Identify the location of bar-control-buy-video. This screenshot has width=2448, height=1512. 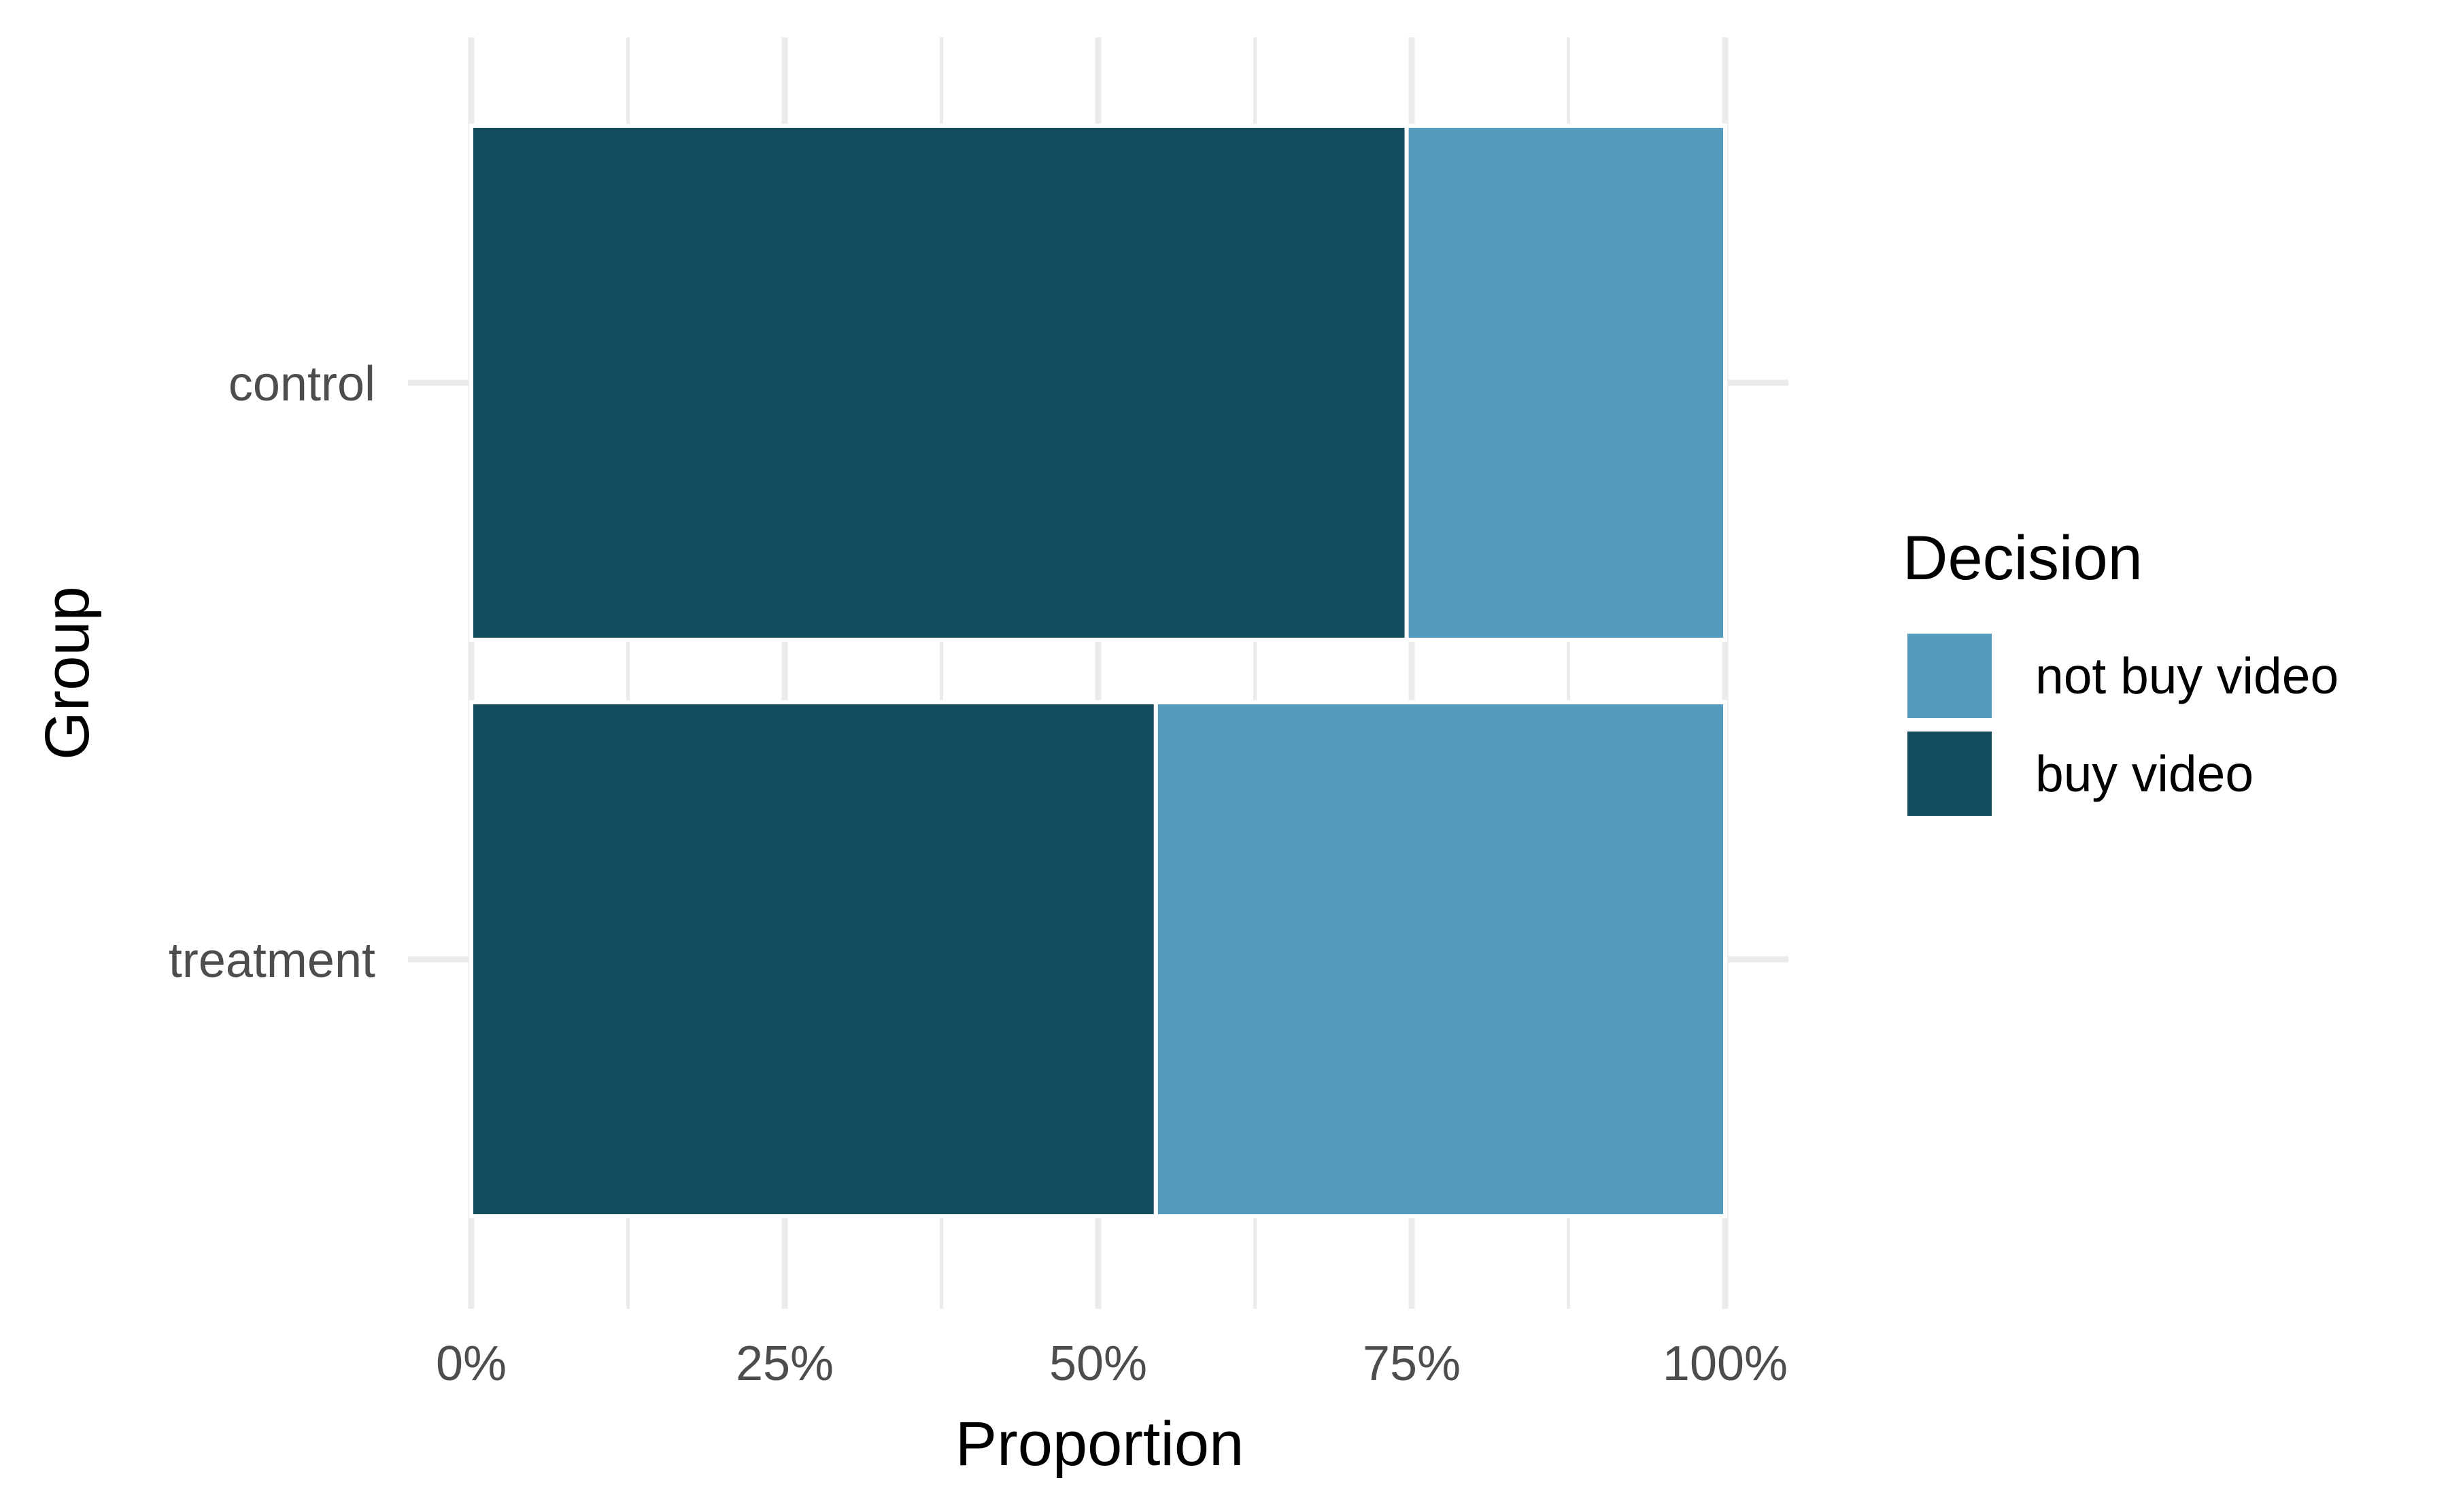
(939, 383).